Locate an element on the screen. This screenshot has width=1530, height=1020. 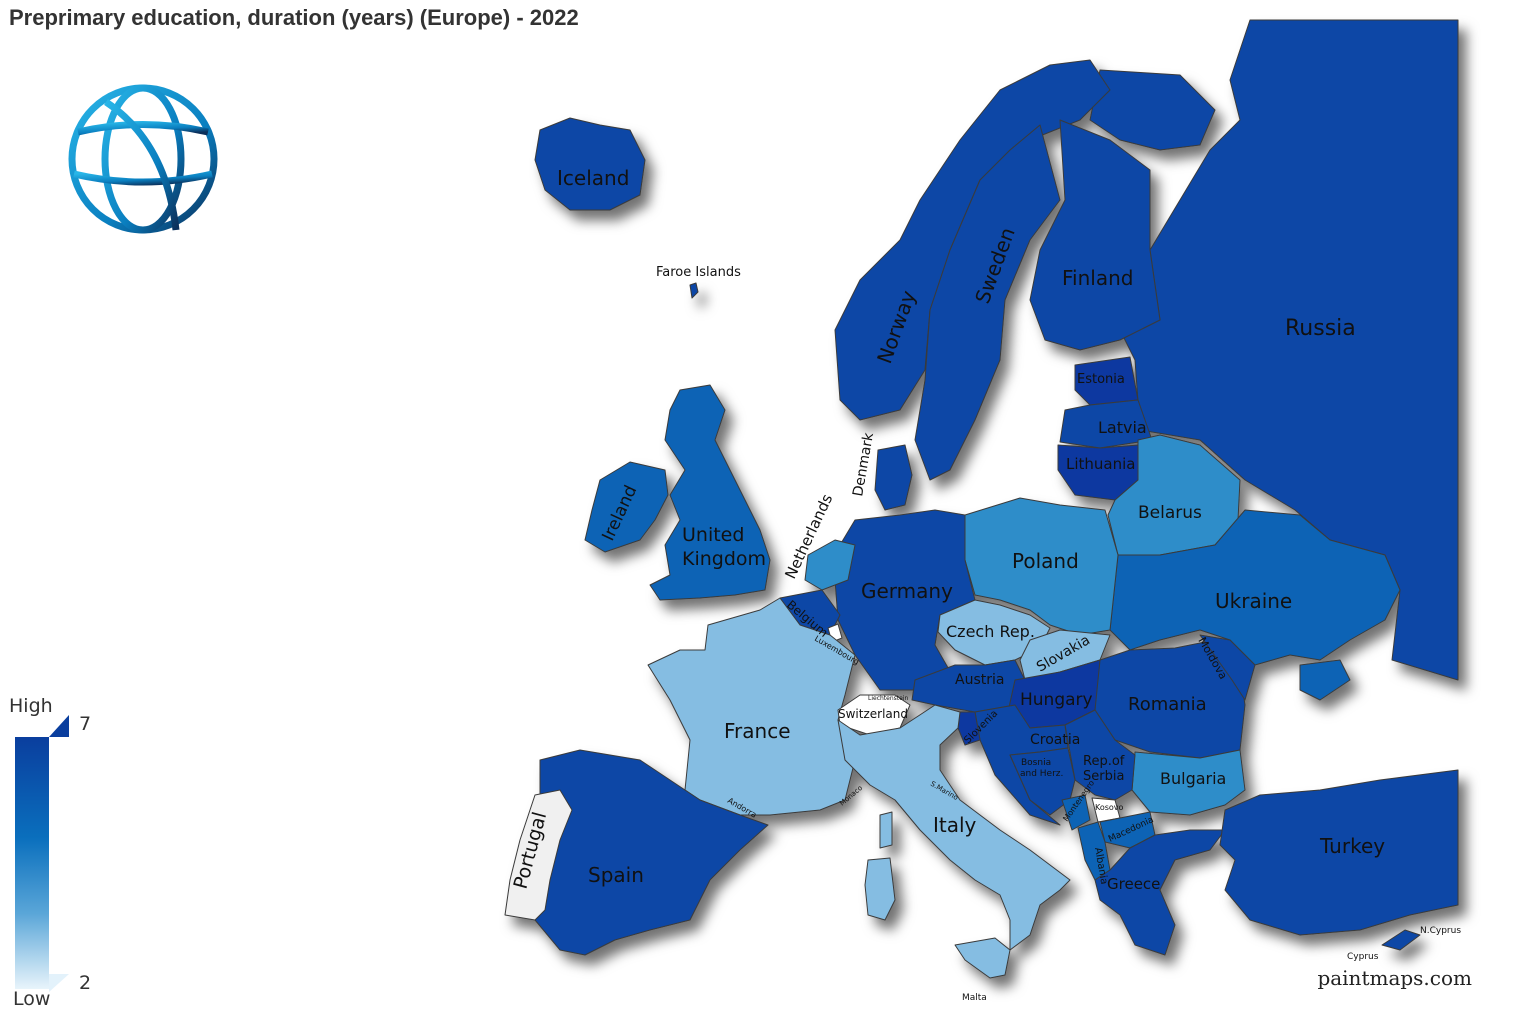
label-belarus: Belarus is located at coordinates (1170, 513).